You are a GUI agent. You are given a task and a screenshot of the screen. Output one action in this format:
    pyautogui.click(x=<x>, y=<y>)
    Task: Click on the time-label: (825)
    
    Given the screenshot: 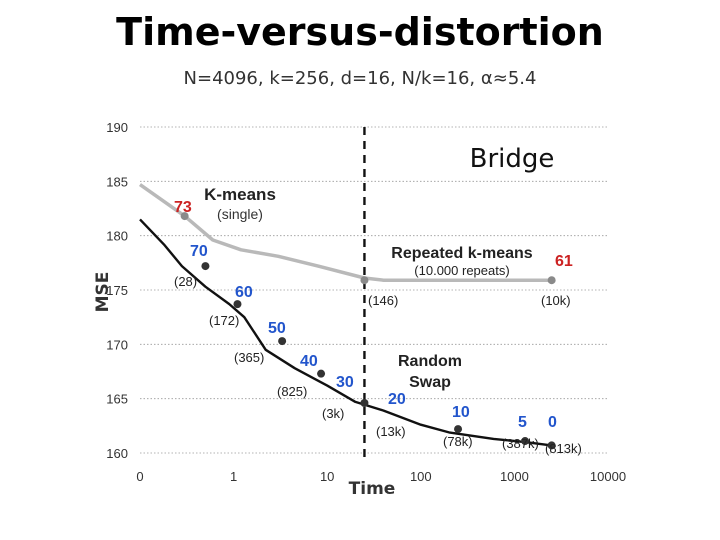 What is the action you would take?
    pyautogui.click(x=292, y=391)
    